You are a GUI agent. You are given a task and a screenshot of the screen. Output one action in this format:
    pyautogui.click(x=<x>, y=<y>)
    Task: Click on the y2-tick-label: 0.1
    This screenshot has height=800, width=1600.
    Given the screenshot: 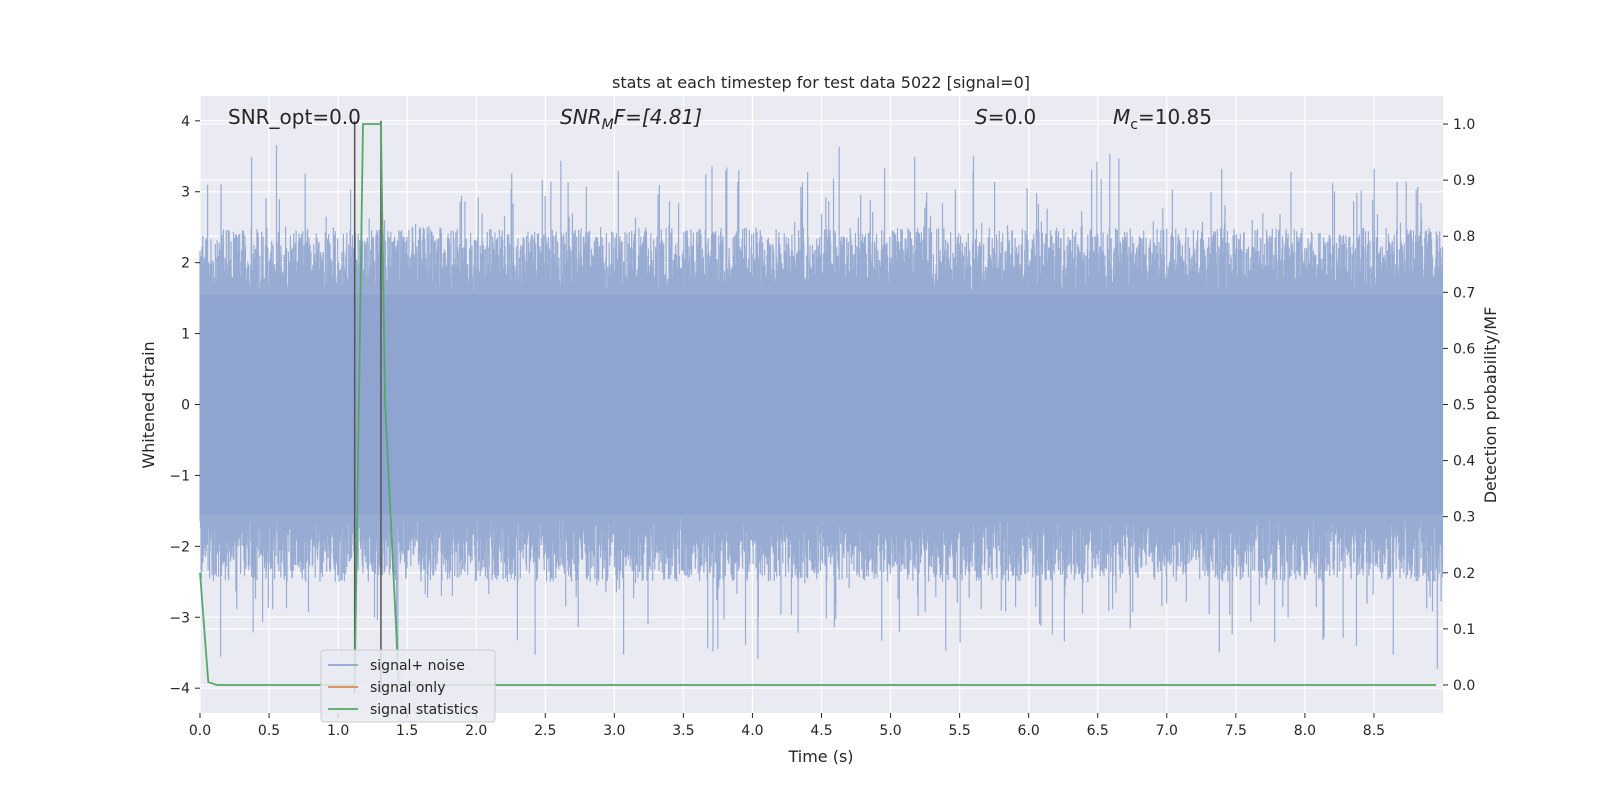 What is the action you would take?
    pyautogui.click(x=1464, y=630)
    